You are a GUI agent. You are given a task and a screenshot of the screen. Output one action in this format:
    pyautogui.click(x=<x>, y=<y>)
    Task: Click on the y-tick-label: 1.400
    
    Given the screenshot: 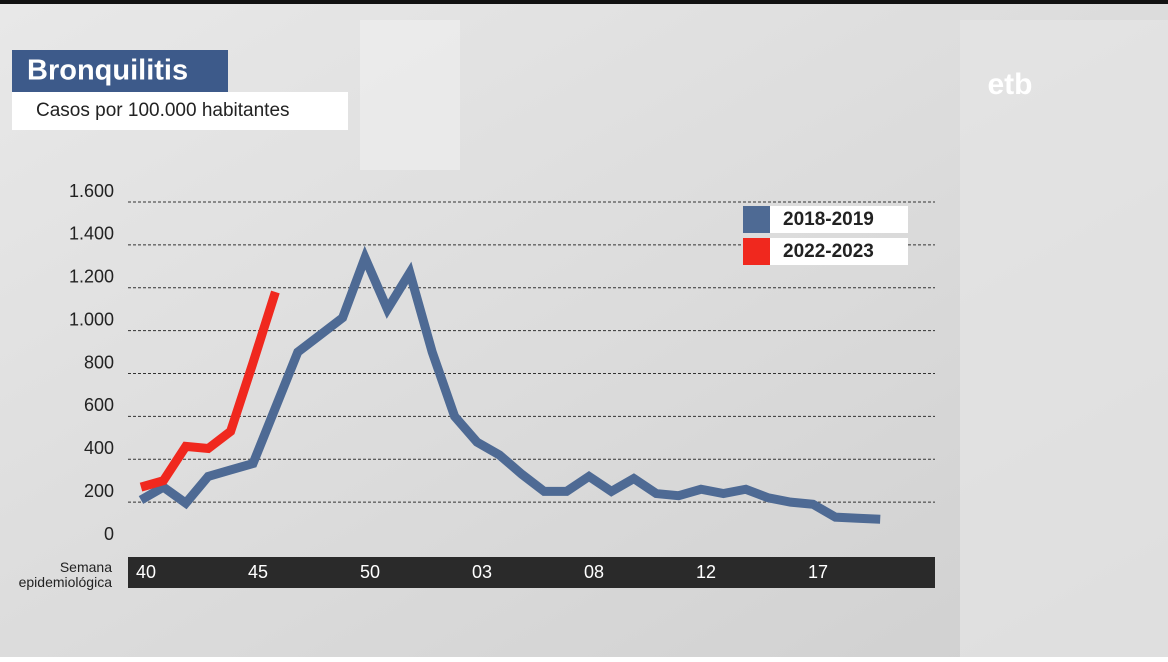 What is the action you would take?
    pyautogui.click(x=91, y=234)
    